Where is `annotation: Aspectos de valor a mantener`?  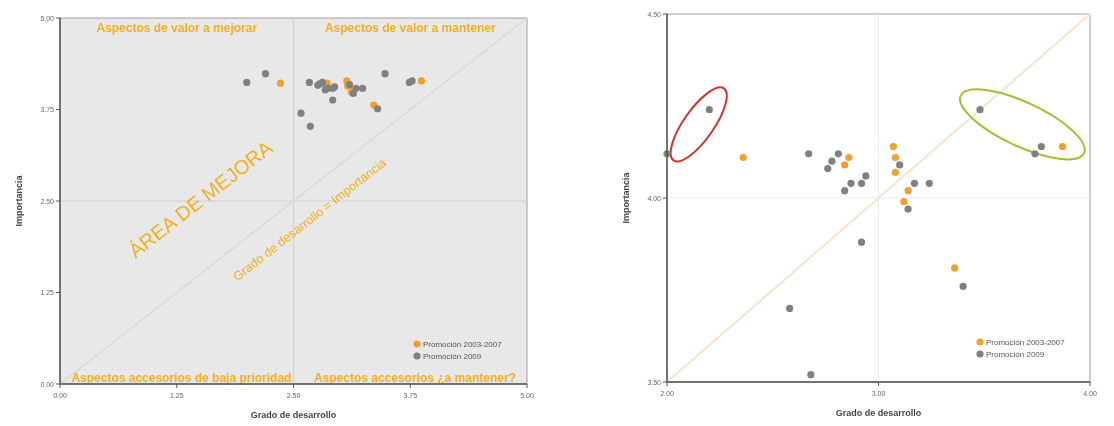
annotation: Aspectos de valor a mantener is located at coordinates (410, 28).